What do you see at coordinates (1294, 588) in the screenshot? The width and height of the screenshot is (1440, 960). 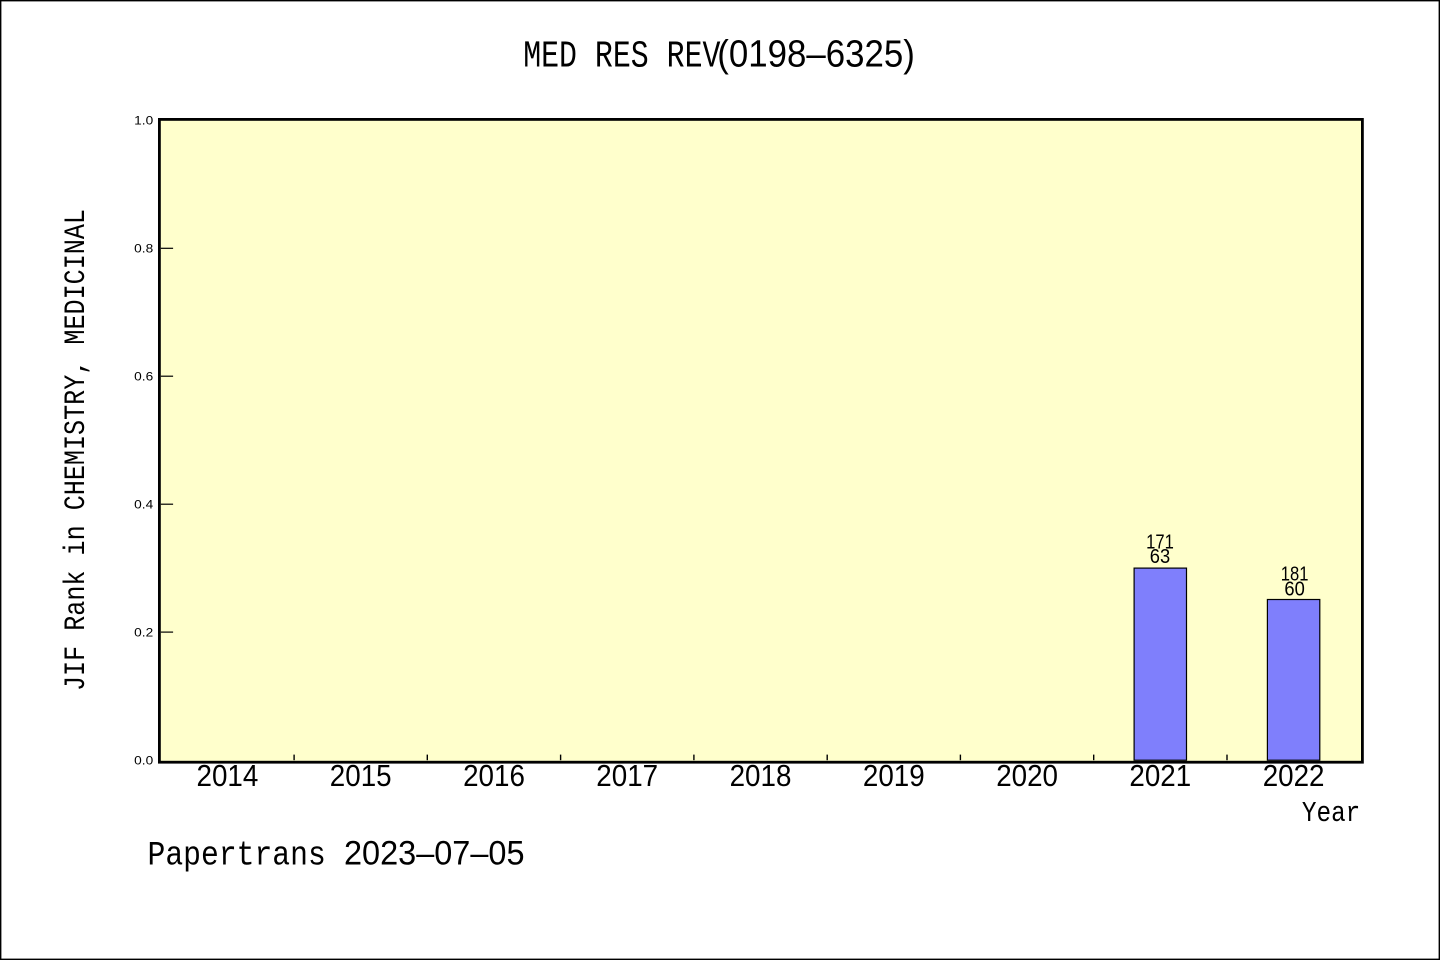 I see `svg-text: 60` at bounding box center [1294, 588].